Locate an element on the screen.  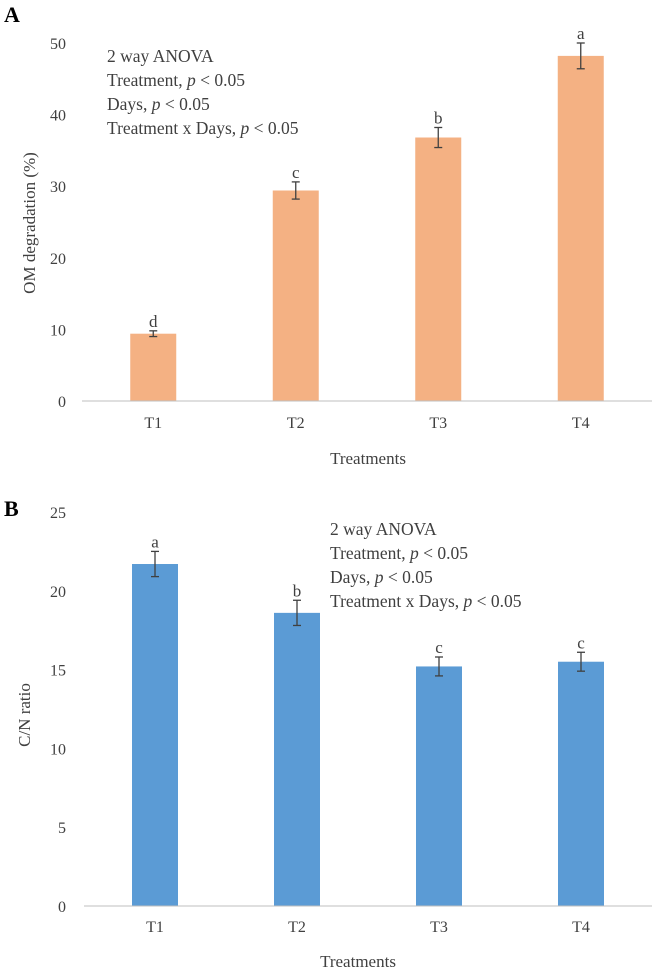
y-tick-label: 5 is located at coordinates (62, 828).